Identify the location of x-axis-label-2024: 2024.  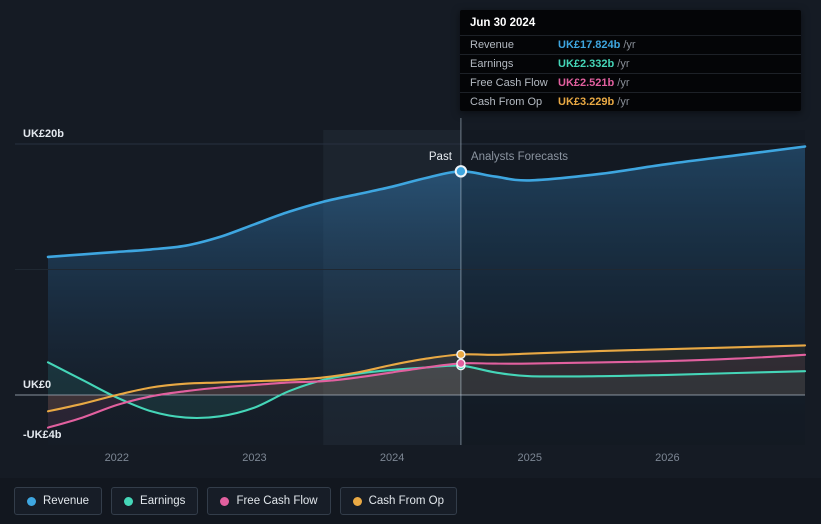
(392, 458).